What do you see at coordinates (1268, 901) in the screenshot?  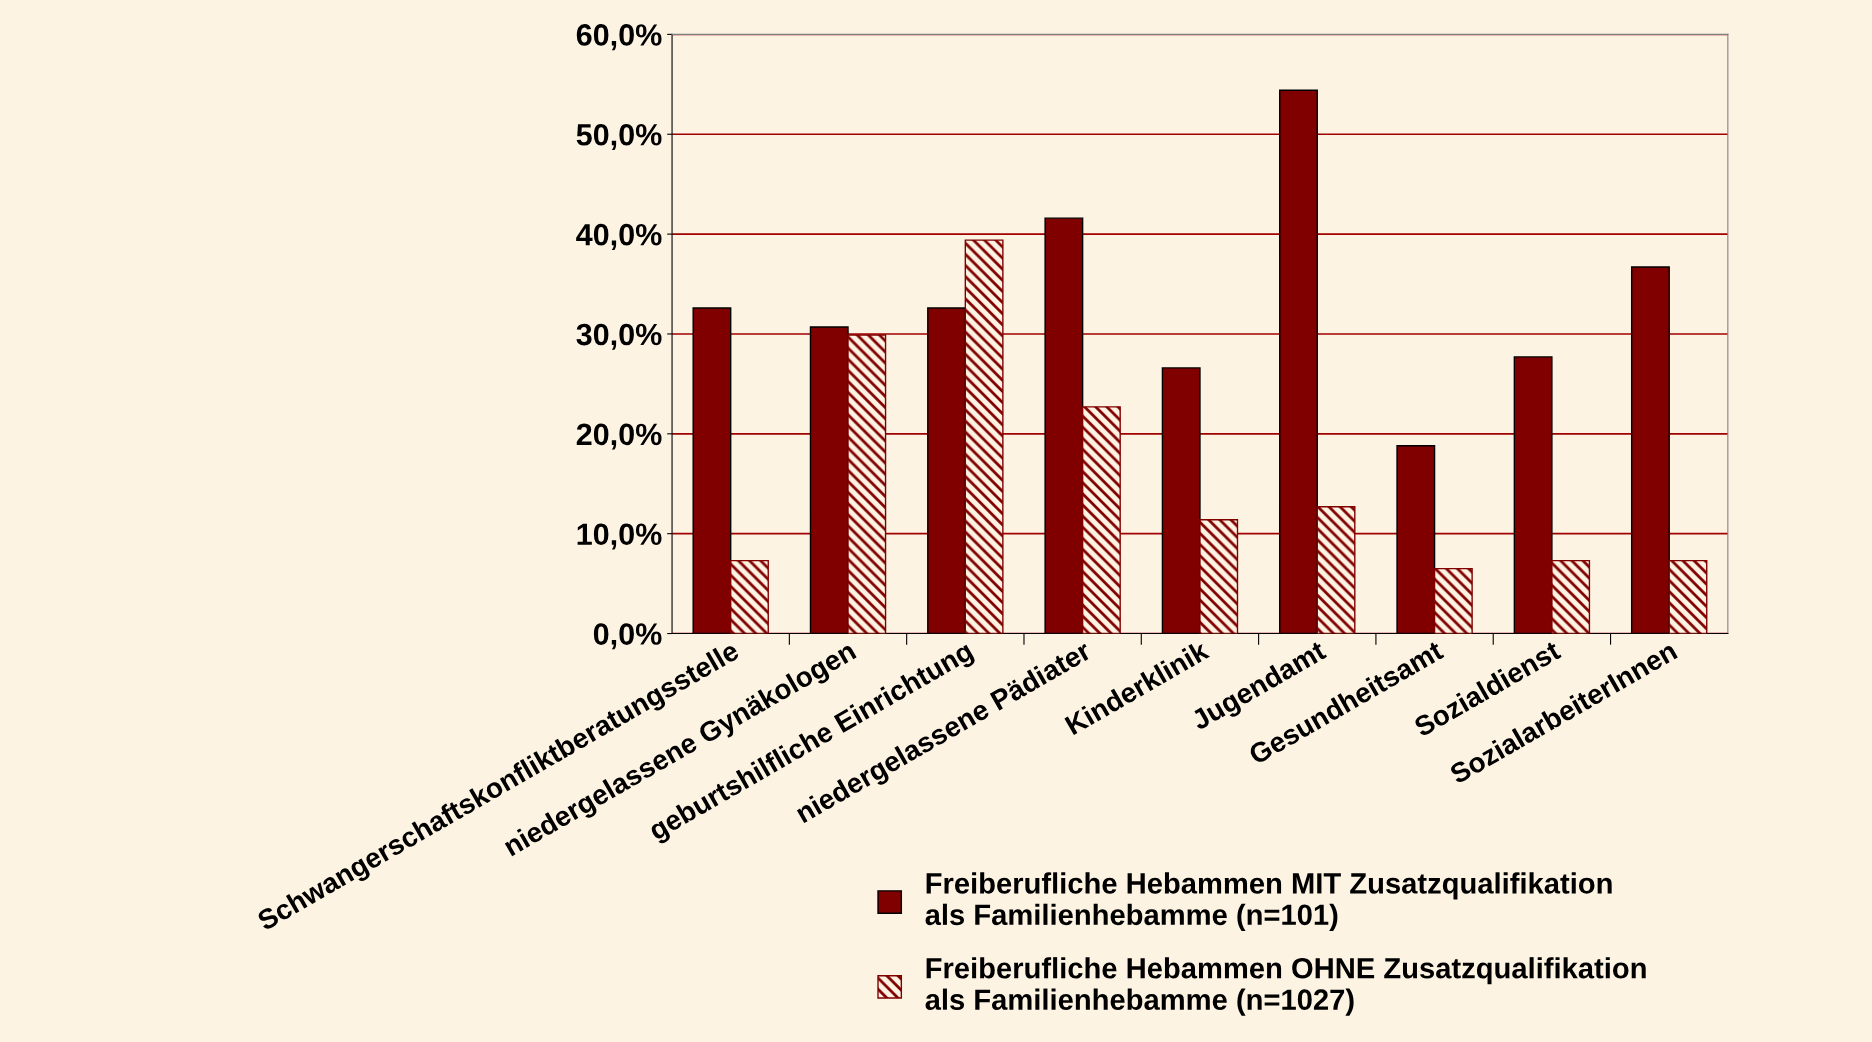 I see `legend-label: Freiberufliche Hebammen MIT Zusatzqualifikation als Familienhebamme (n=101)` at bounding box center [1268, 901].